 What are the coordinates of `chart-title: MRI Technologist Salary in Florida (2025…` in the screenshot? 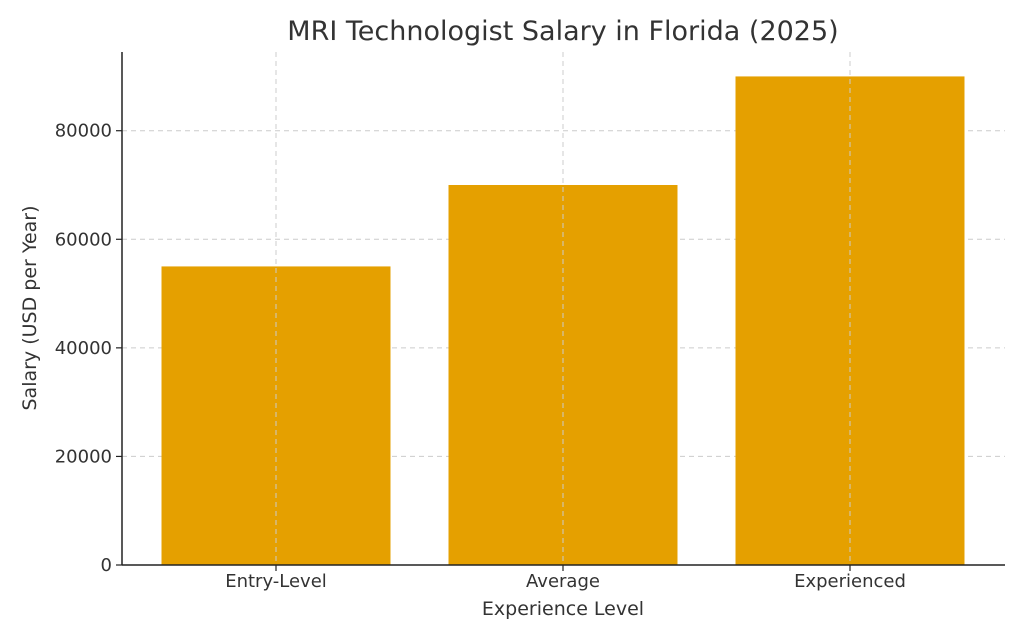 It's located at (562, 31).